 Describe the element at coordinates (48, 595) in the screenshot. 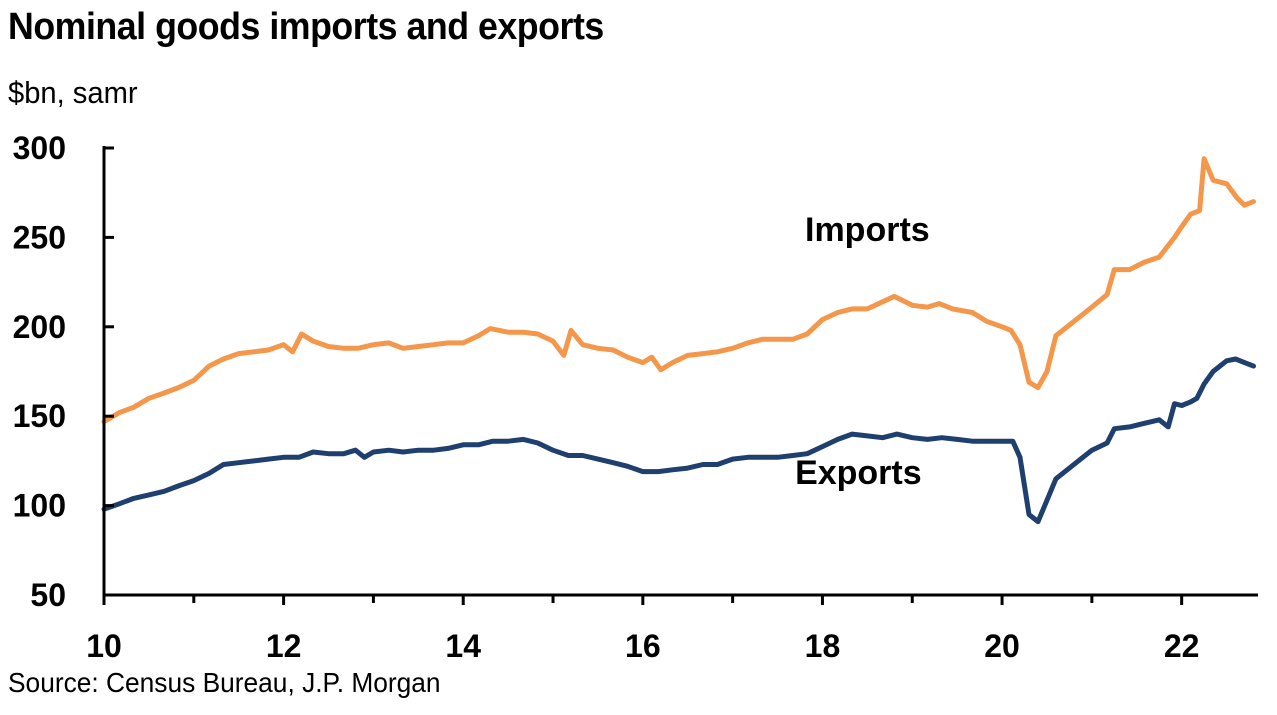

I see `y-tick-label: 50` at that location.